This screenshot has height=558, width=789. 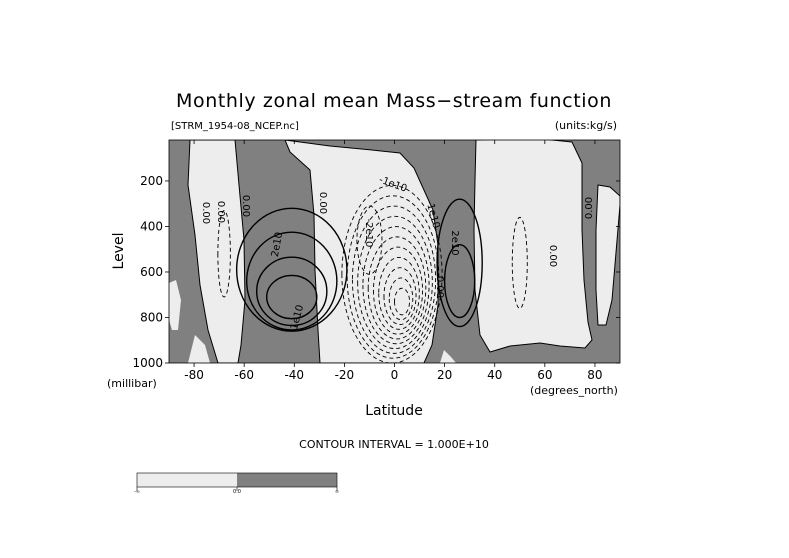 I want to click on y-tick-label: 1000, so click(x=147, y=363).